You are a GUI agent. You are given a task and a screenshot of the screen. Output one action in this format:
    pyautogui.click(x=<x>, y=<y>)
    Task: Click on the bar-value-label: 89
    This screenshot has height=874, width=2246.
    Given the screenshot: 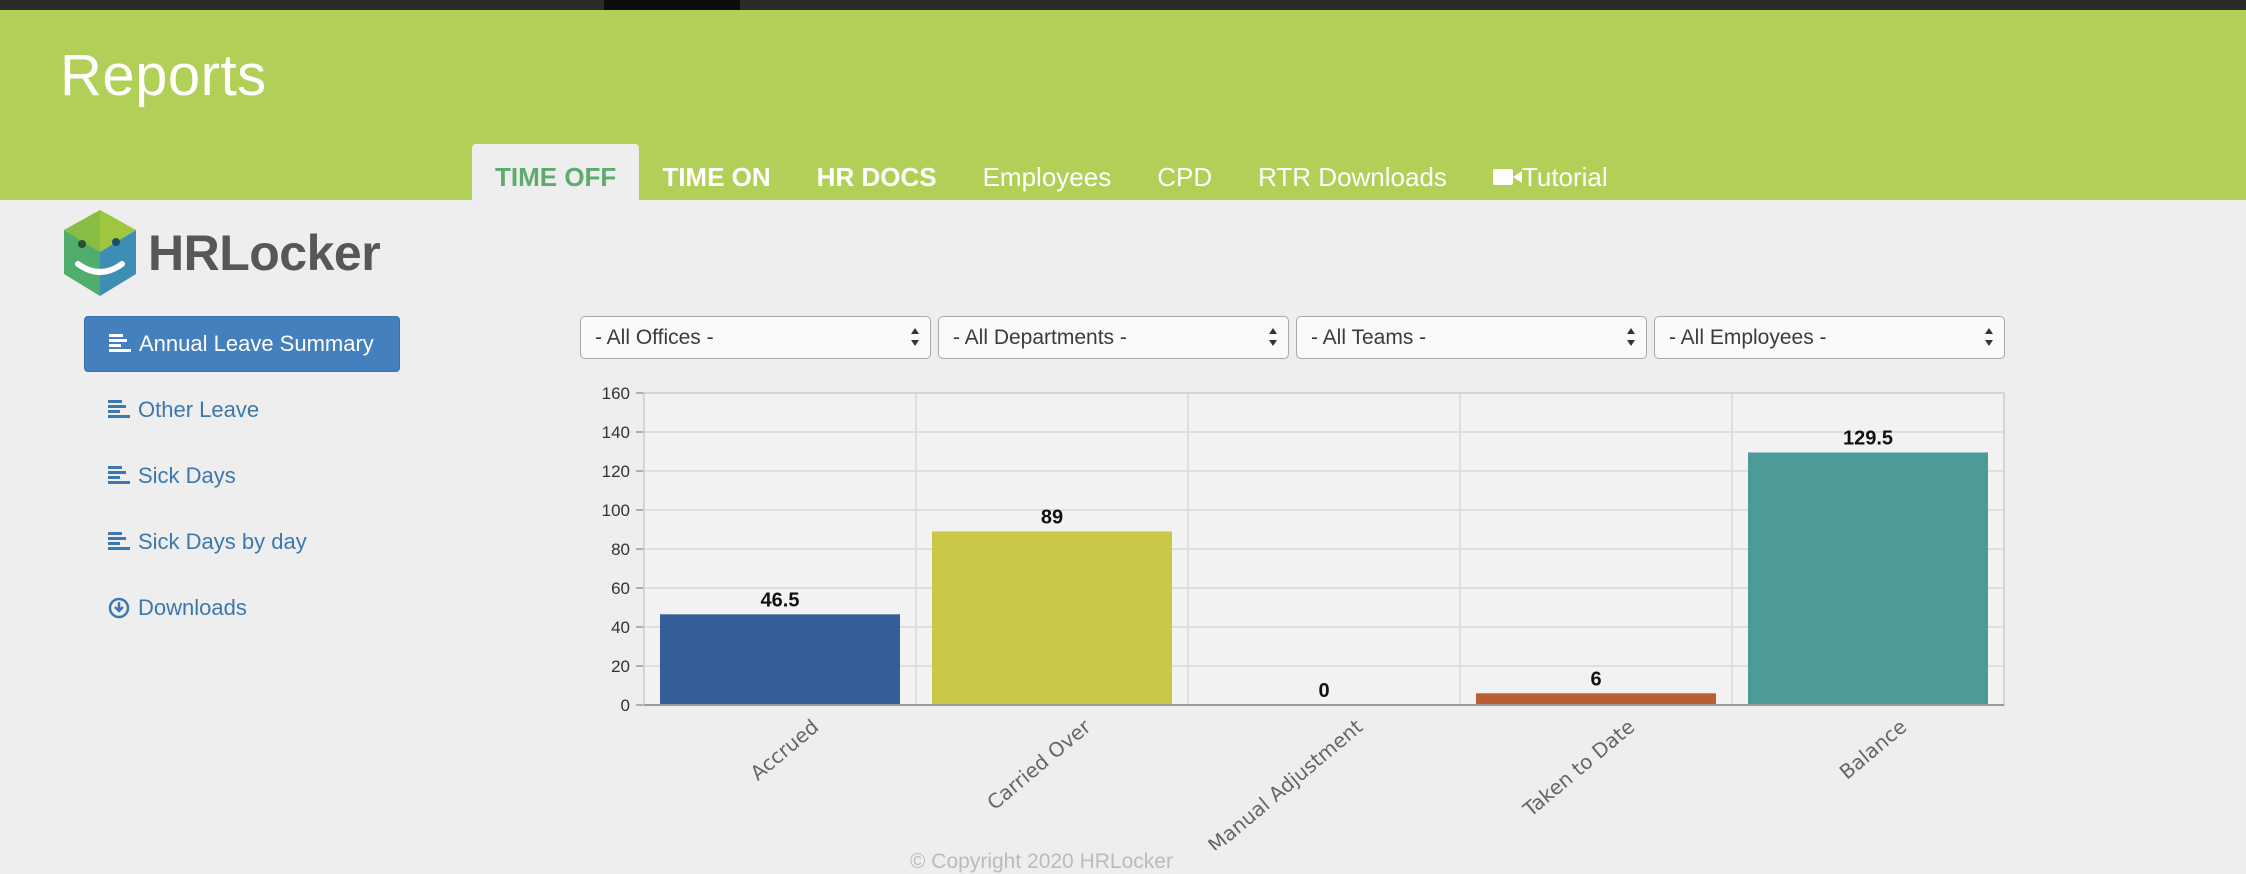 What is the action you would take?
    pyautogui.click(x=1052, y=517)
    